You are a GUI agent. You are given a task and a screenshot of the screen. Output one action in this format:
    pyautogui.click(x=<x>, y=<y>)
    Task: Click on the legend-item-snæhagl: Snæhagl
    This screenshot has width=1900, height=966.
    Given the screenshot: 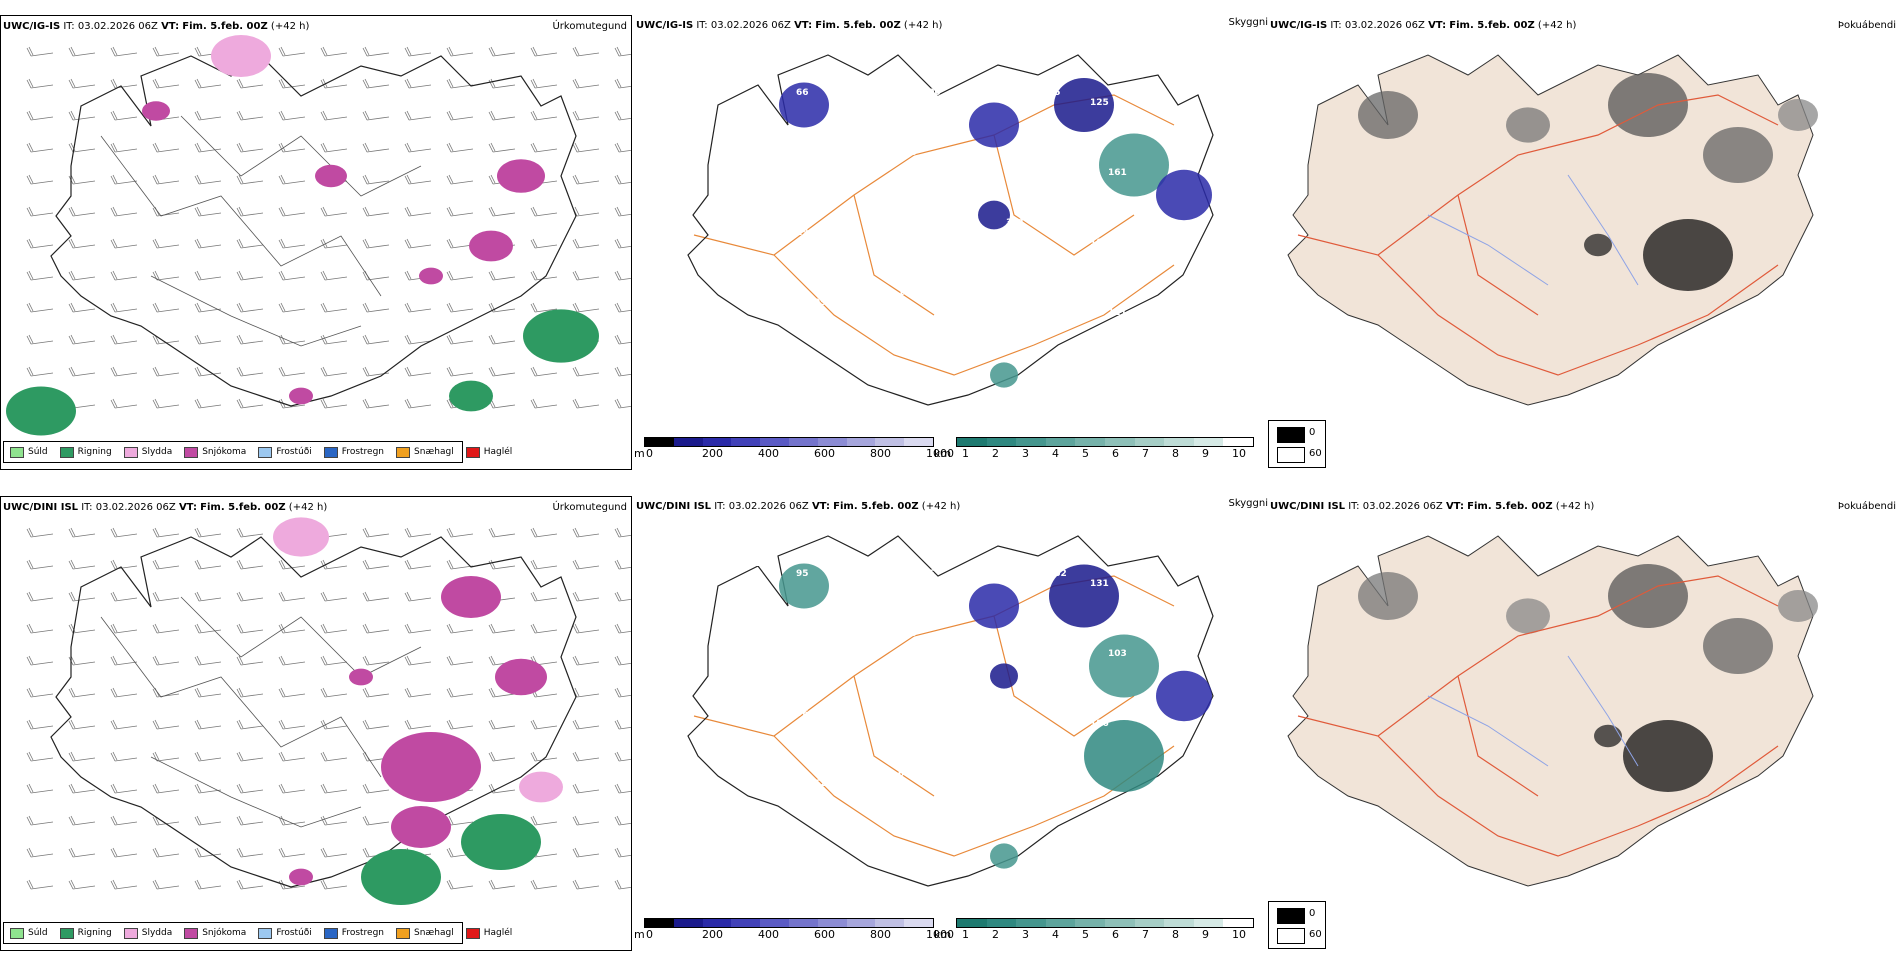 What is the action you would take?
    pyautogui.click(x=425, y=933)
    